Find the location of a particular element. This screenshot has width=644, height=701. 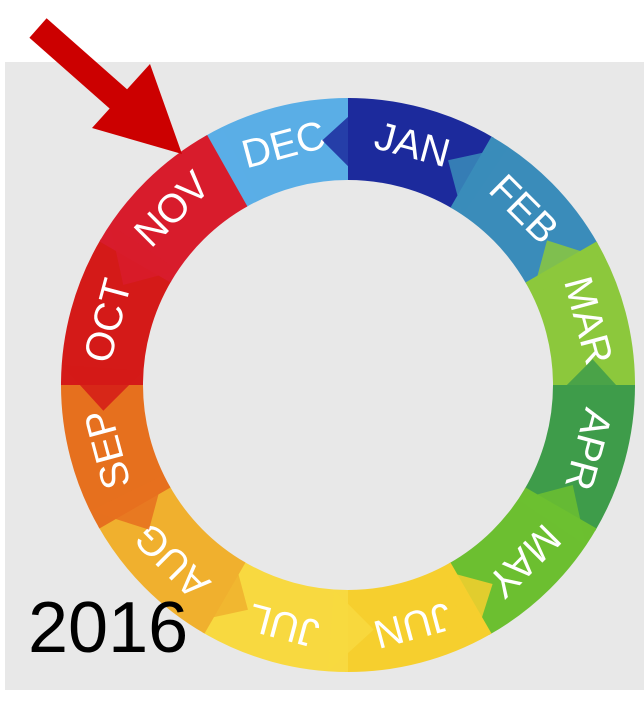

pointer-arrow is located at coordinates (105, 86).